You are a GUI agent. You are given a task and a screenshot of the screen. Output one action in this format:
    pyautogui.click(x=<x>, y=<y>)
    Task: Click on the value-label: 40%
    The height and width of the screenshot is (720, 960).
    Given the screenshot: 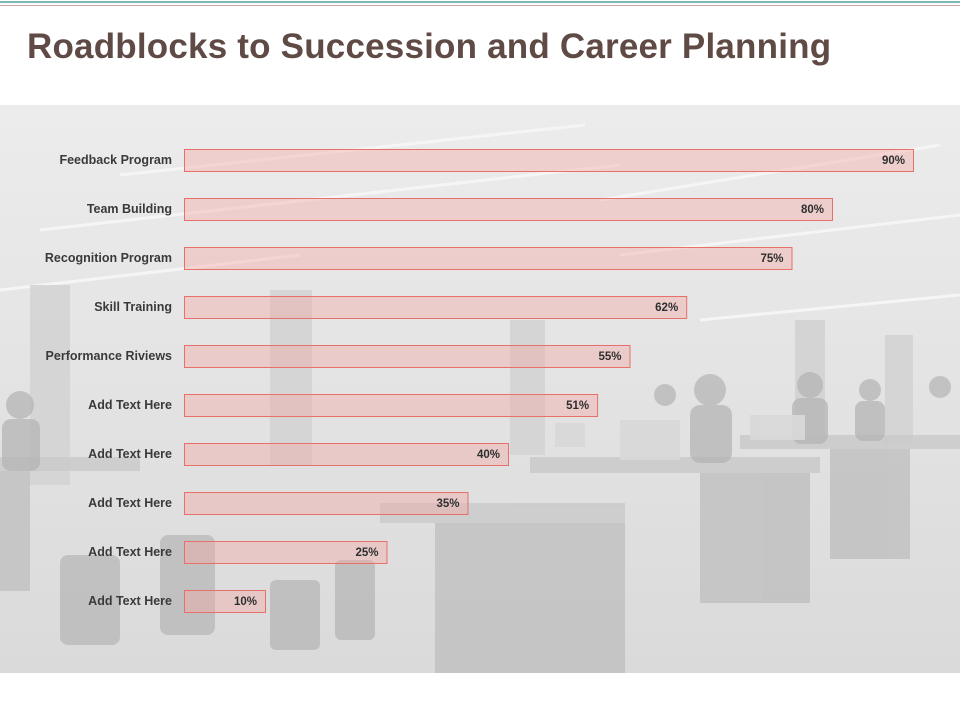 What is the action you would take?
    pyautogui.click(x=488, y=455)
    